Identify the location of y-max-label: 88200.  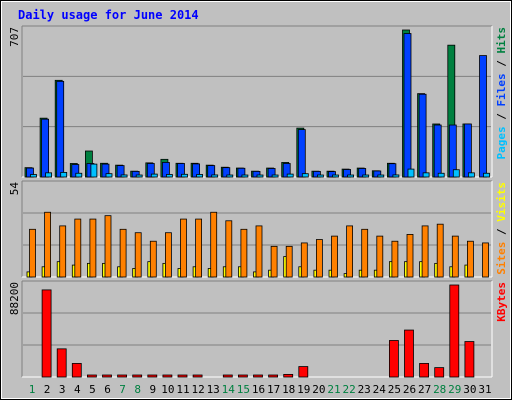
(14, 298).